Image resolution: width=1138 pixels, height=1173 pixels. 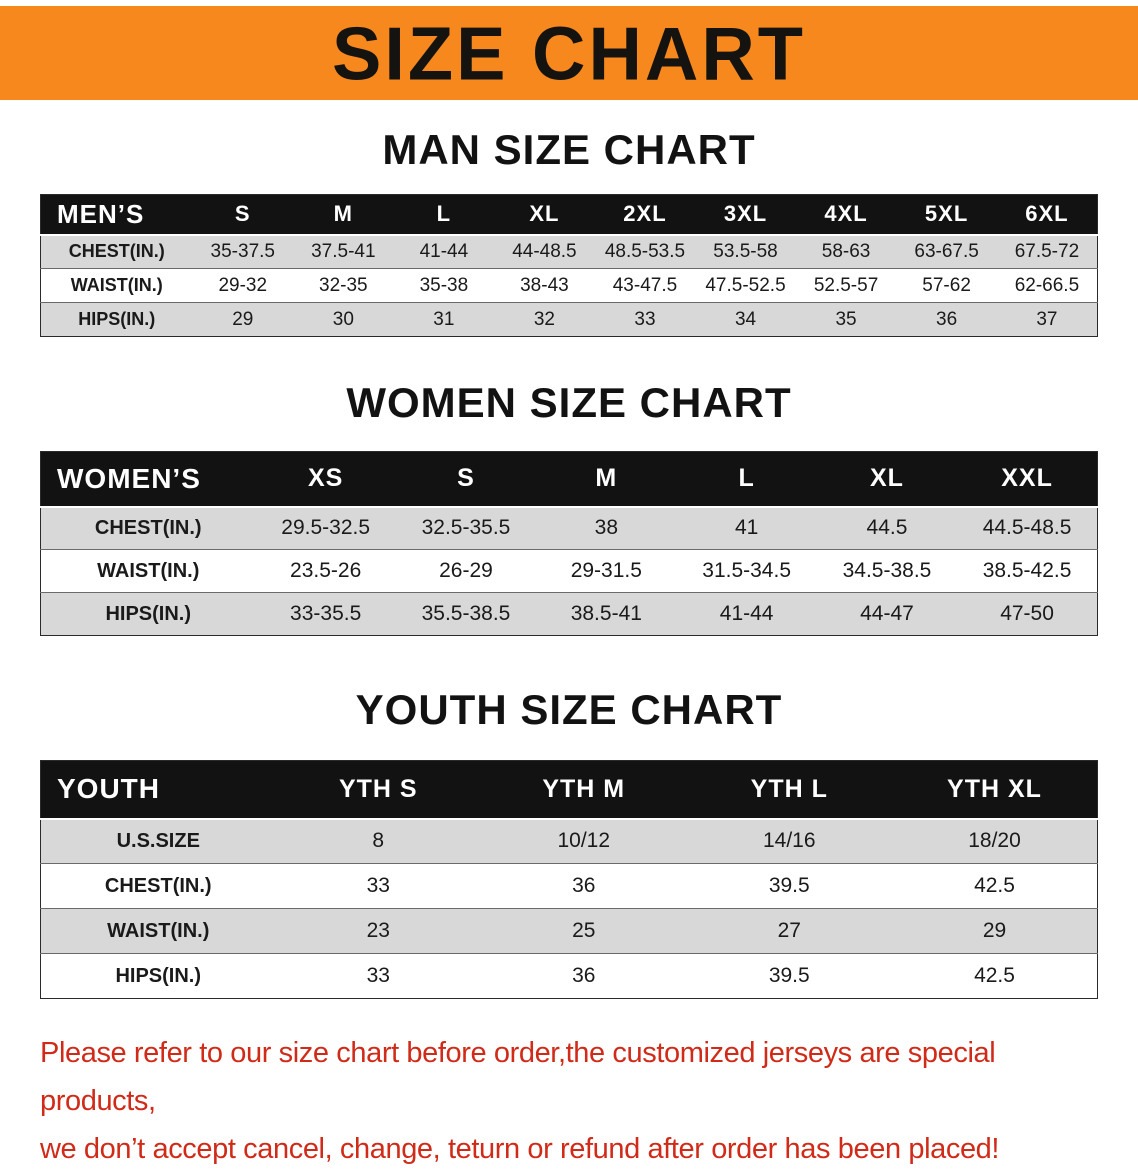 What do you see at coordinates (326, 613) in the screenshot?
I see `measurement-value-cell: 33-35.5` at bounding box center [326, 613].